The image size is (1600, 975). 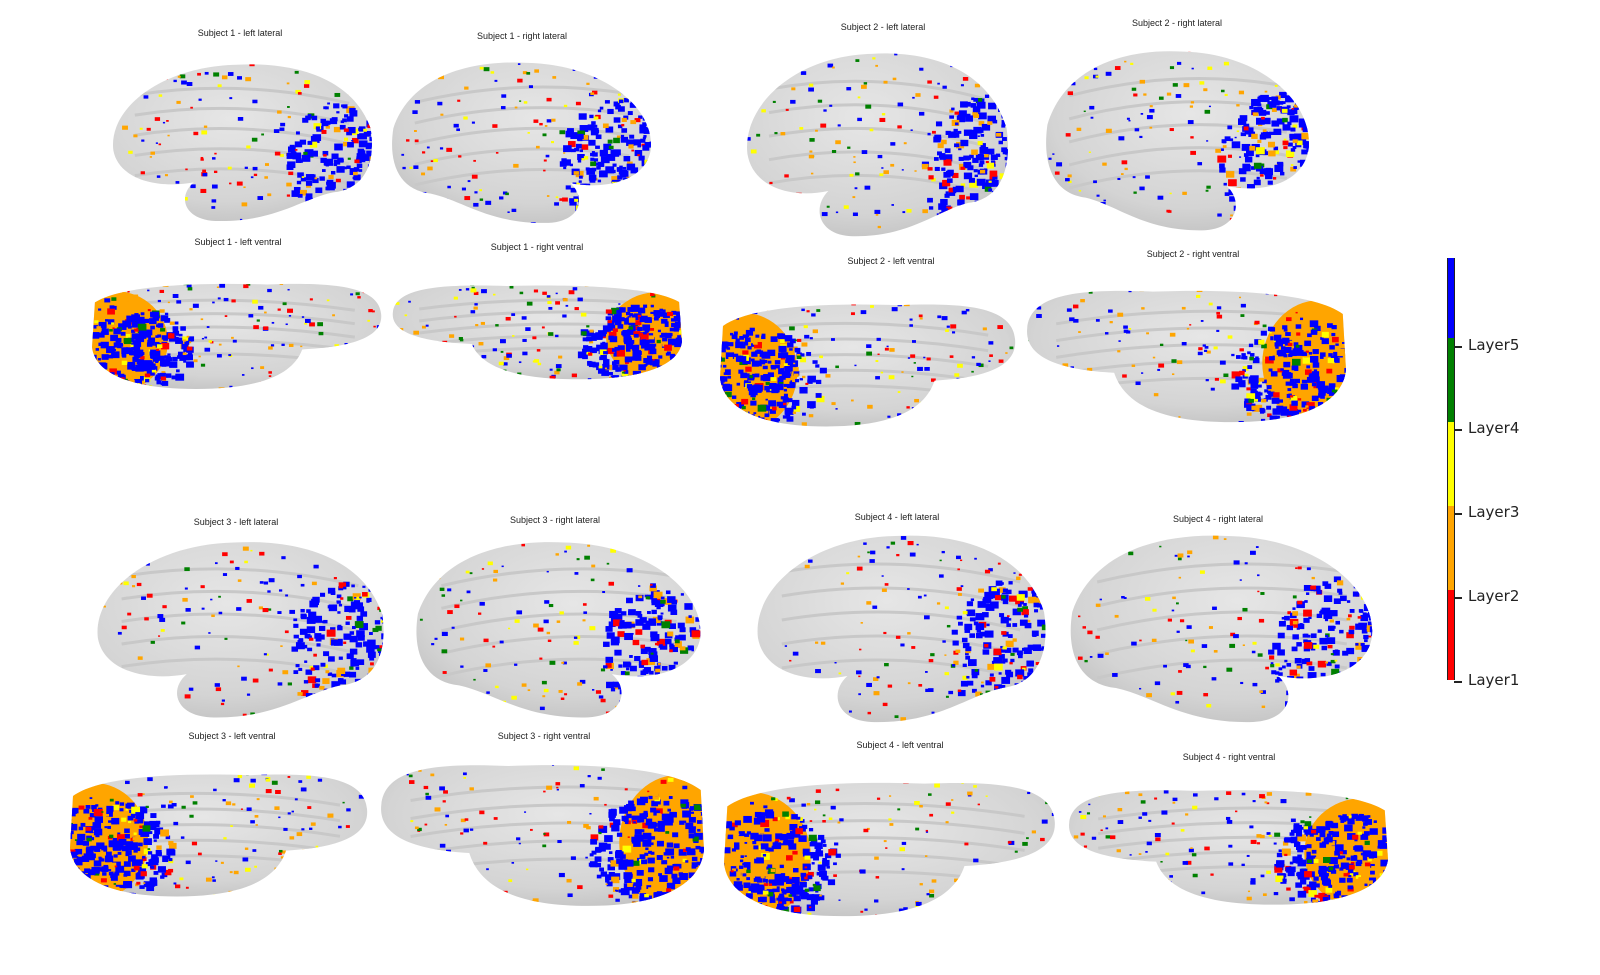 What do you see at coordinates (1451, 380) in the screenshot?
I see `colorbar-segment-layer4` at bounding box center [1451, 380].